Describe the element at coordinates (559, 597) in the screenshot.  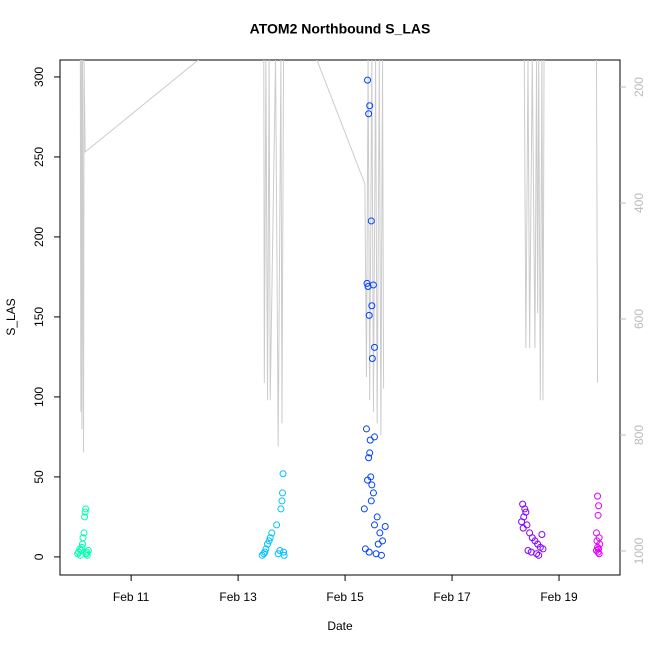
I see `x-tick-label: Feb 19` at that location.